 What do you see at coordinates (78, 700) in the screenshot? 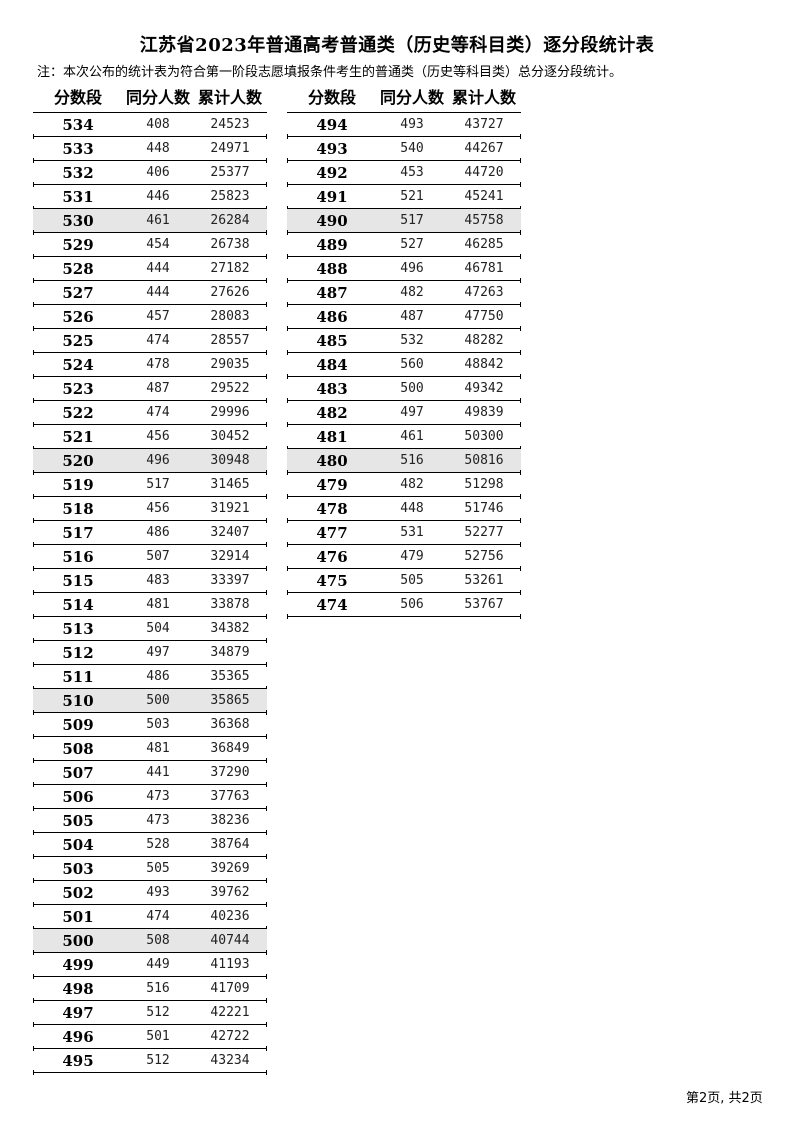
I see `cell-score: 510` at bounding box center [78, 700].